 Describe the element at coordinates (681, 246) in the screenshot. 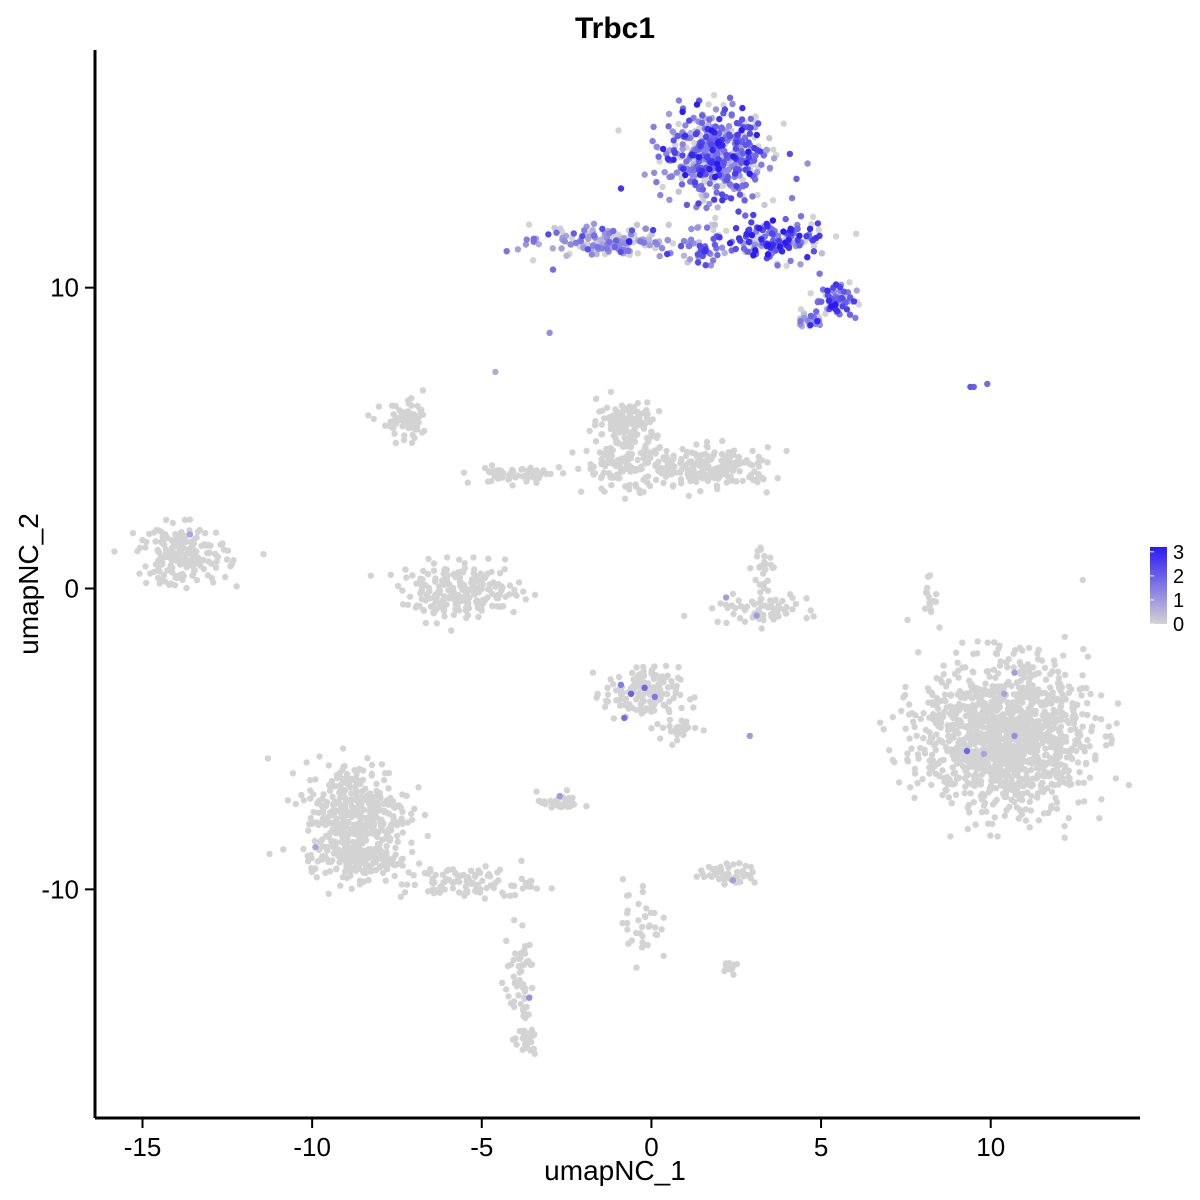

I see `cell-point-tcell-stem` at that location.